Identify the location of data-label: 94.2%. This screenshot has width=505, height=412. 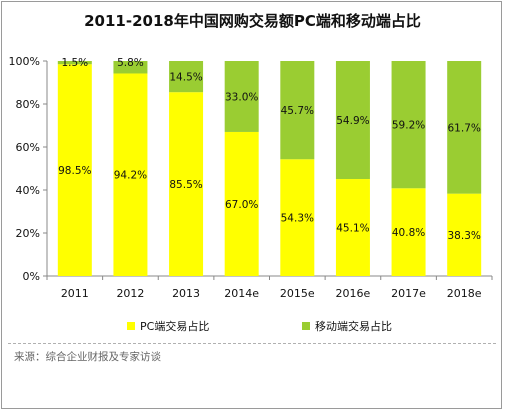
(130, 176).